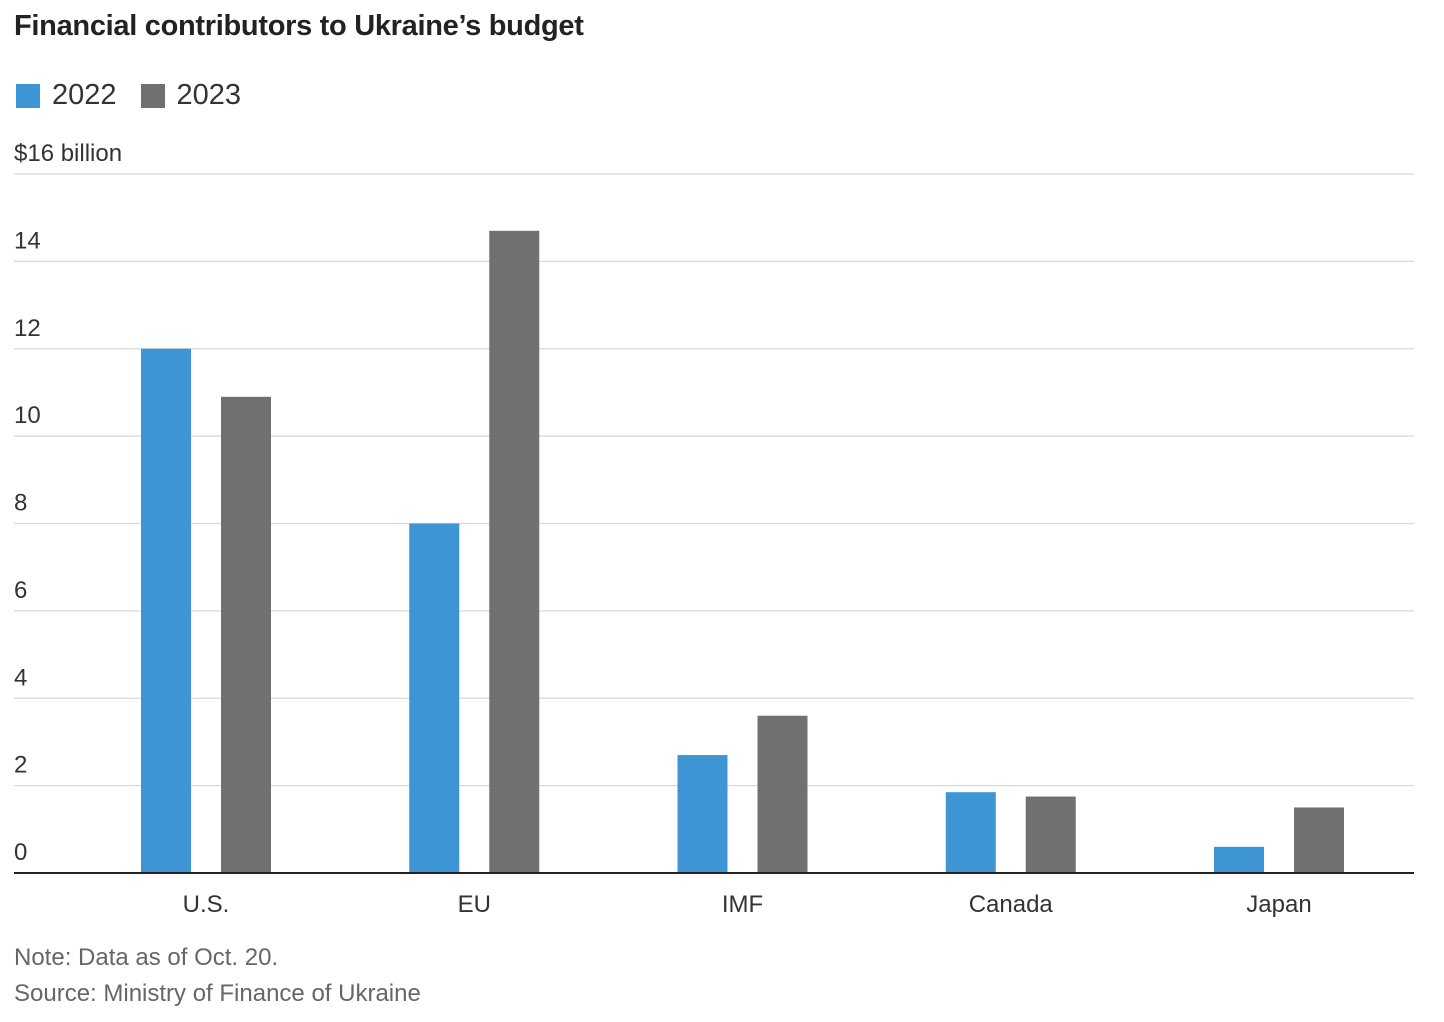 The image size is (1444, 1022). Describe the element at coordinates (474, 904) in the screenshot. I see `x-tick-label-eu: EU` at that location.